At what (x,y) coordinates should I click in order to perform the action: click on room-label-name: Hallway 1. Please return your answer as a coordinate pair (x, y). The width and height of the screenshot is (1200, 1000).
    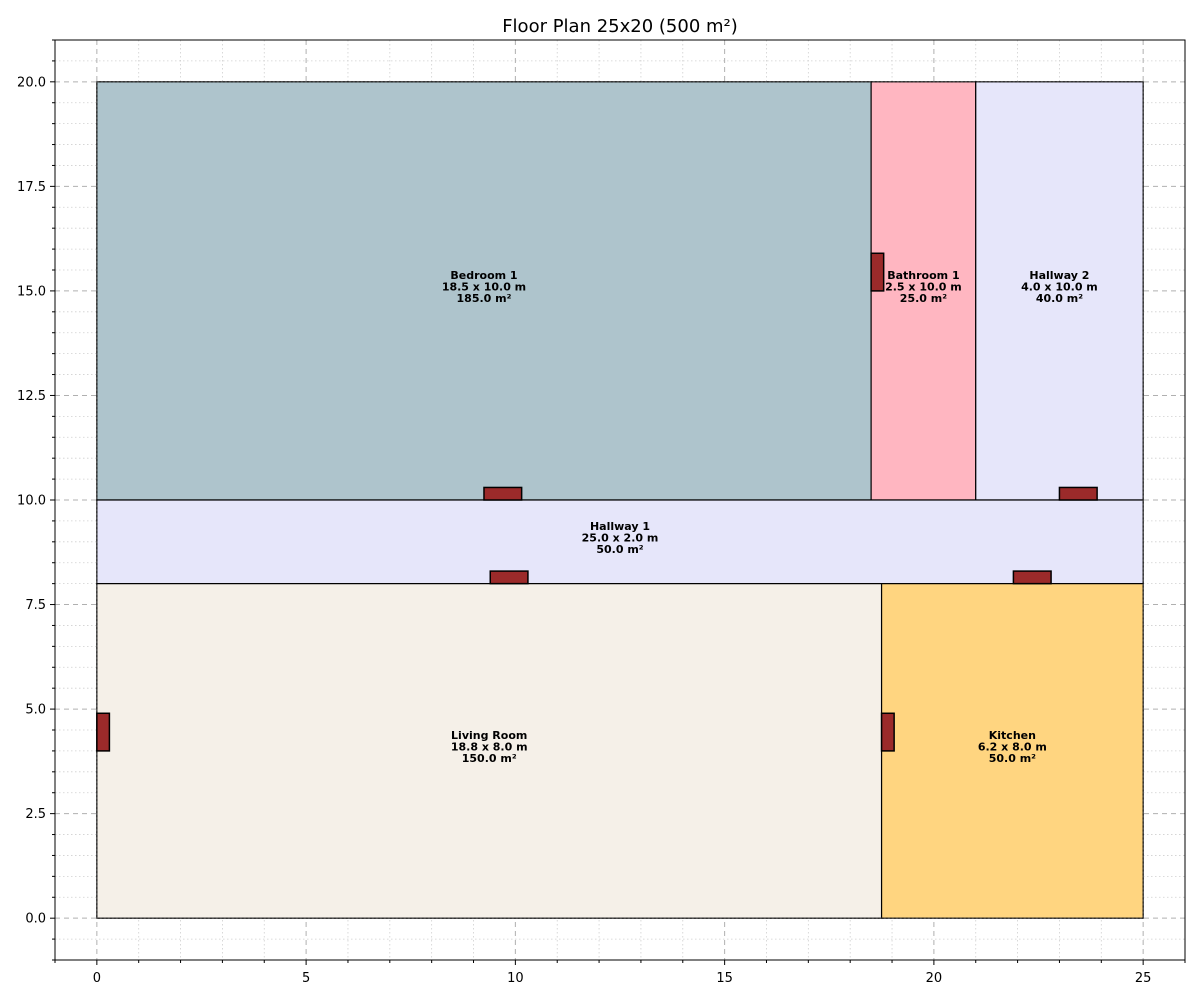
    Looking at the image, I should click on (620, 526).